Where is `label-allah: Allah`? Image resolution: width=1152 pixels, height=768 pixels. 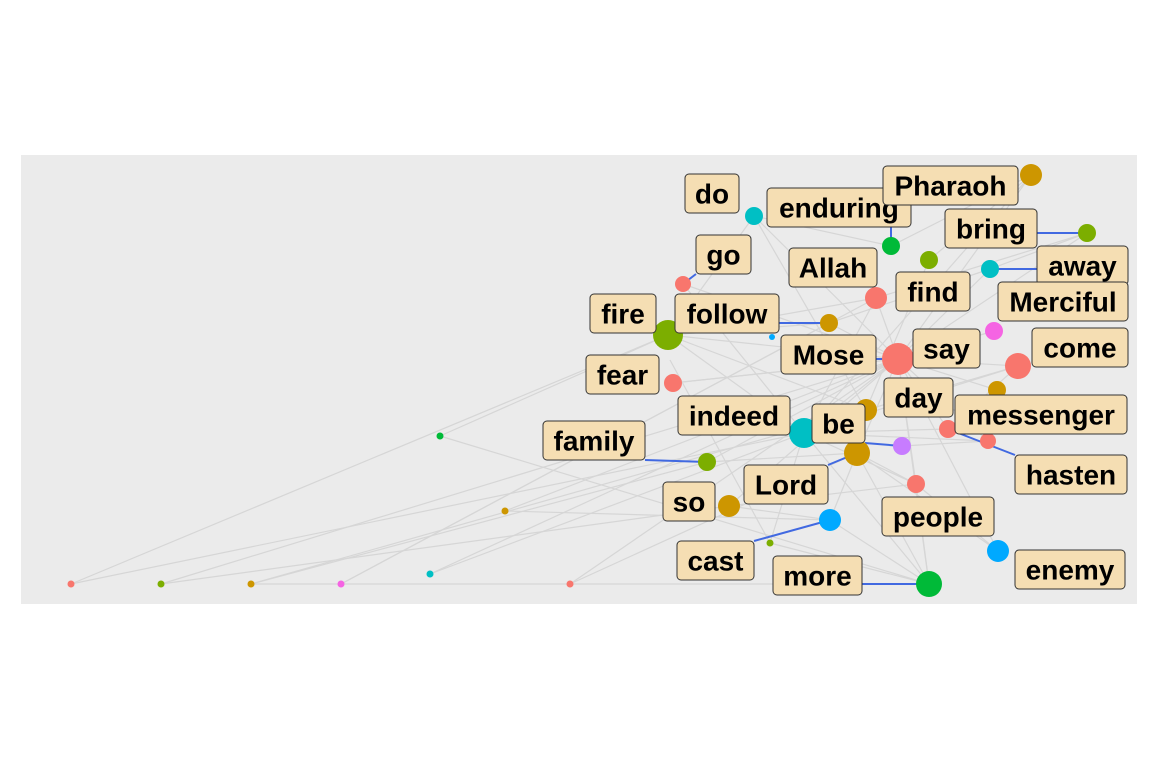
label-allah: Allah is located at coordinates (833, 267).